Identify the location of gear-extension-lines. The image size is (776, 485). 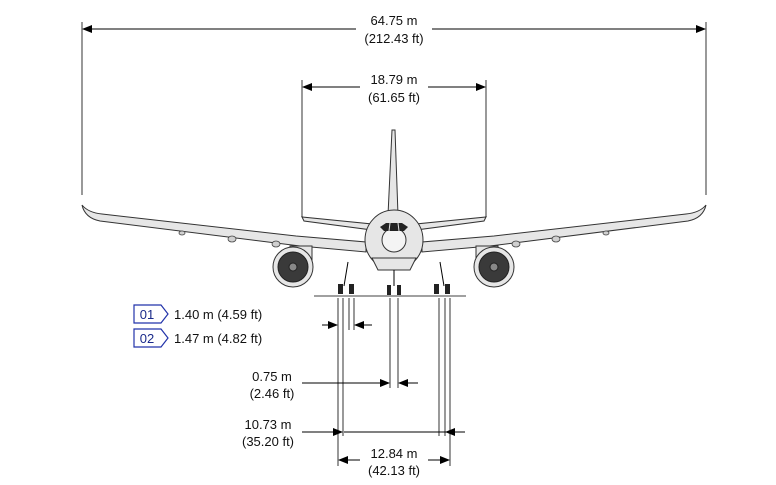
(394, 382).